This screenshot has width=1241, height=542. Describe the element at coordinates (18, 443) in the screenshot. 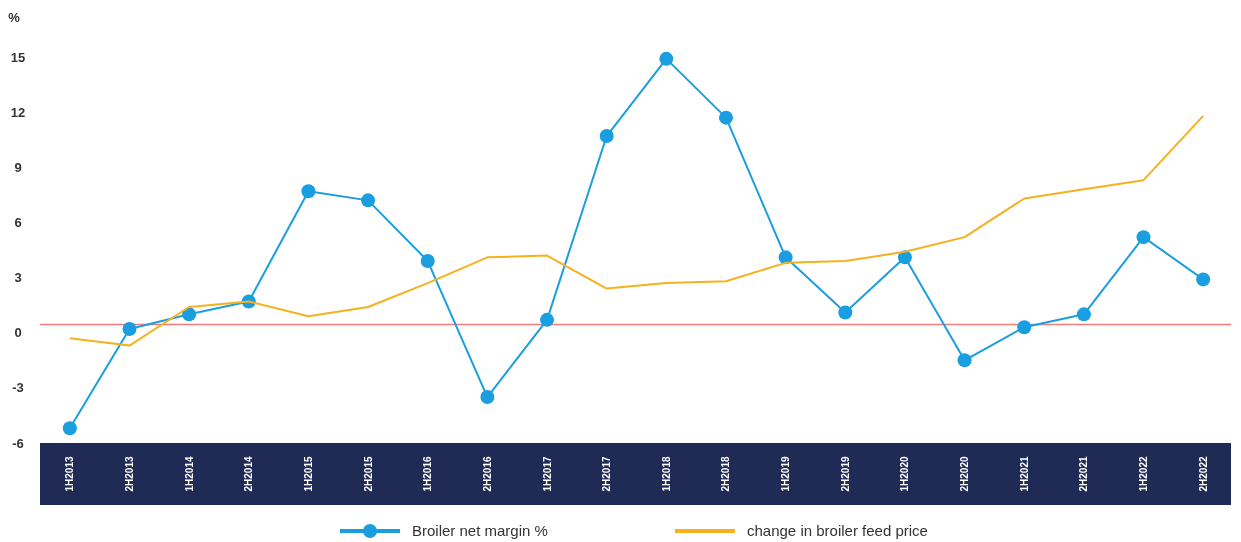

I see `y-tick-label: -6` at that location.